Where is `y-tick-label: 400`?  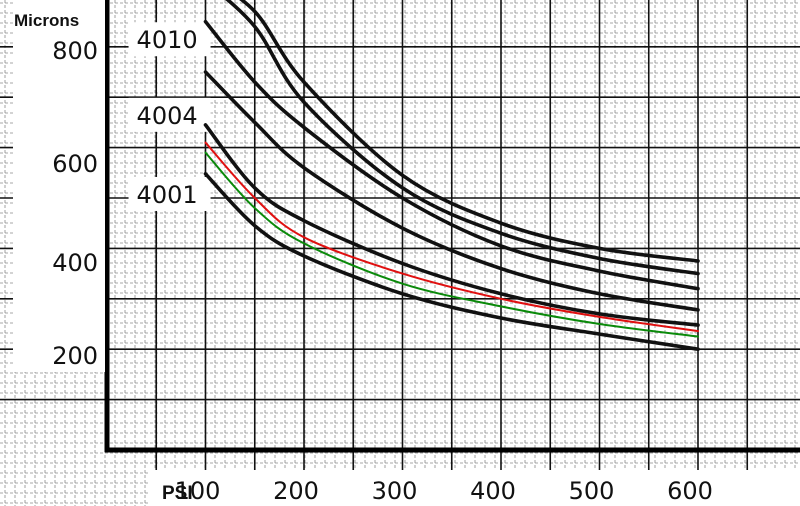 y-tick-label: 400 is located at coordinates (75, 263).